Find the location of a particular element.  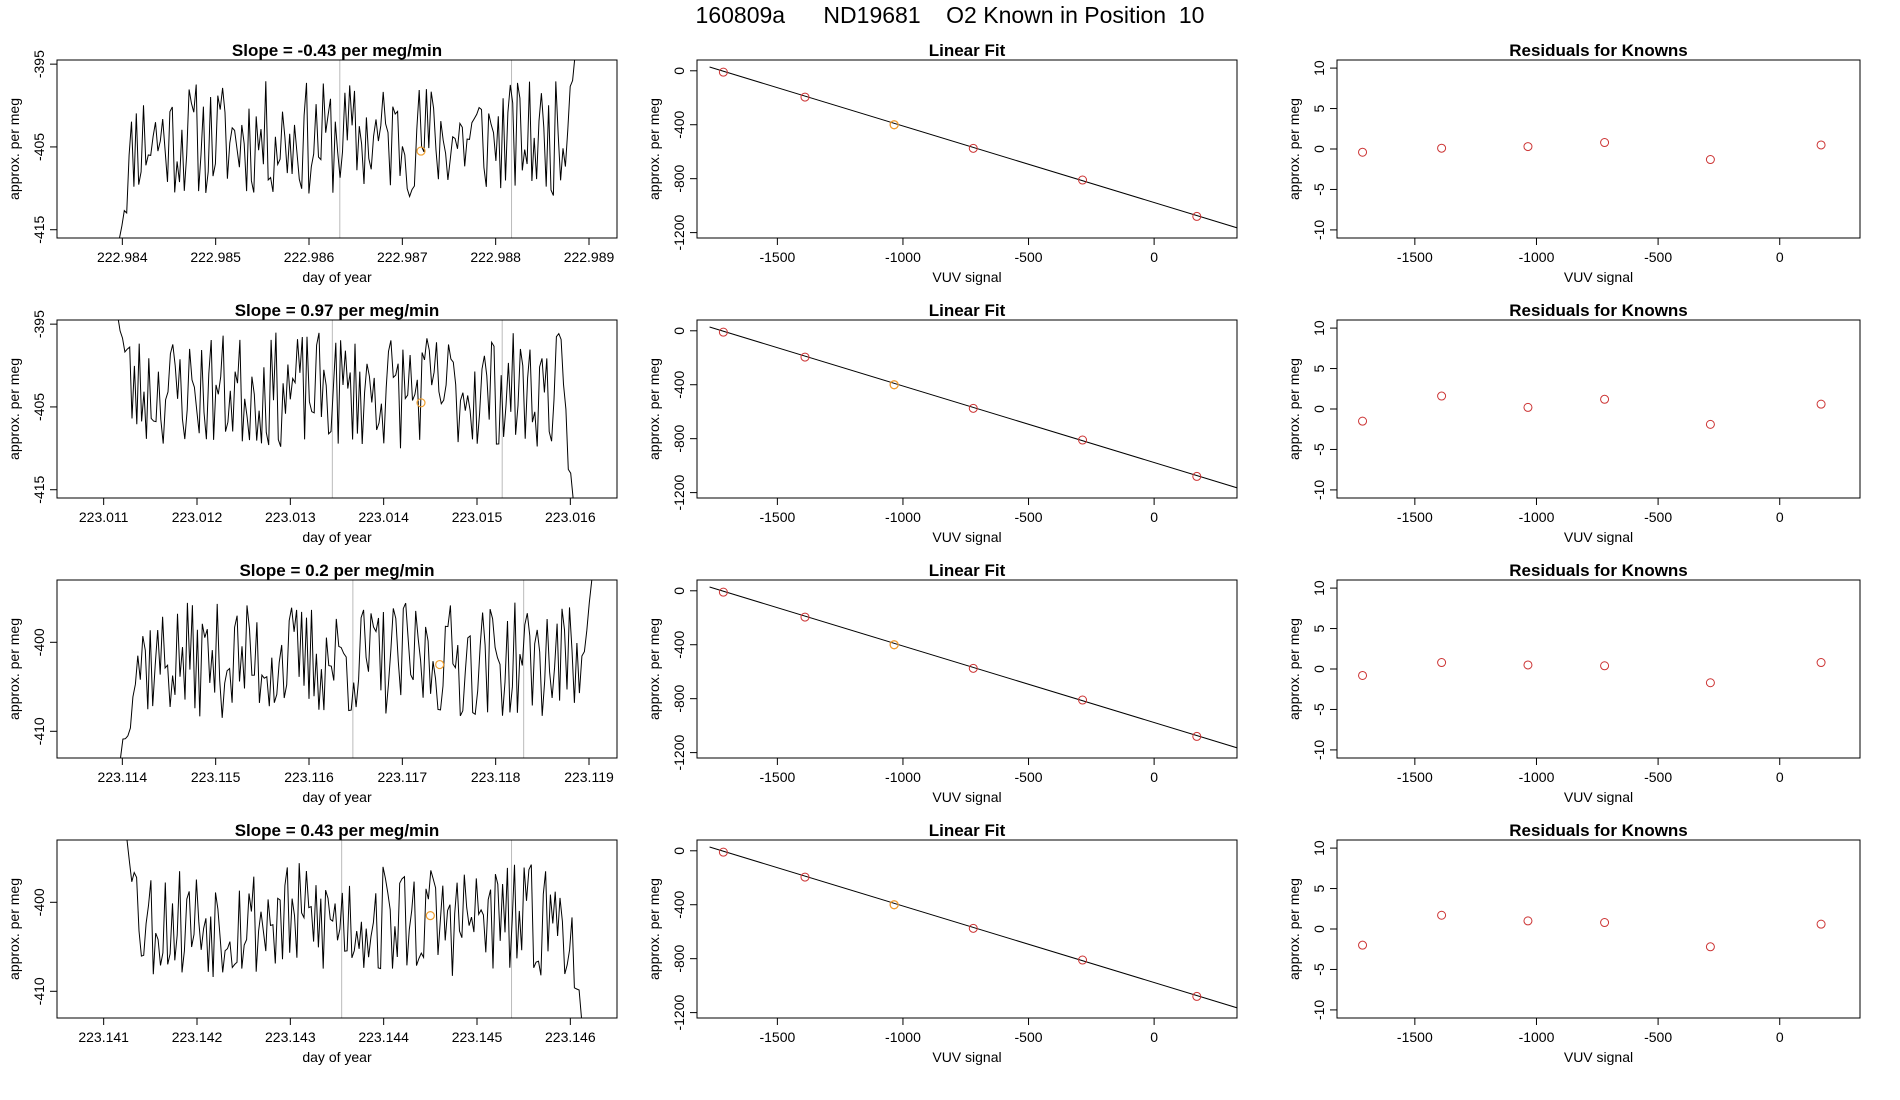

y-axis: -395 -405 -415 is located at coordinates (44, 407).